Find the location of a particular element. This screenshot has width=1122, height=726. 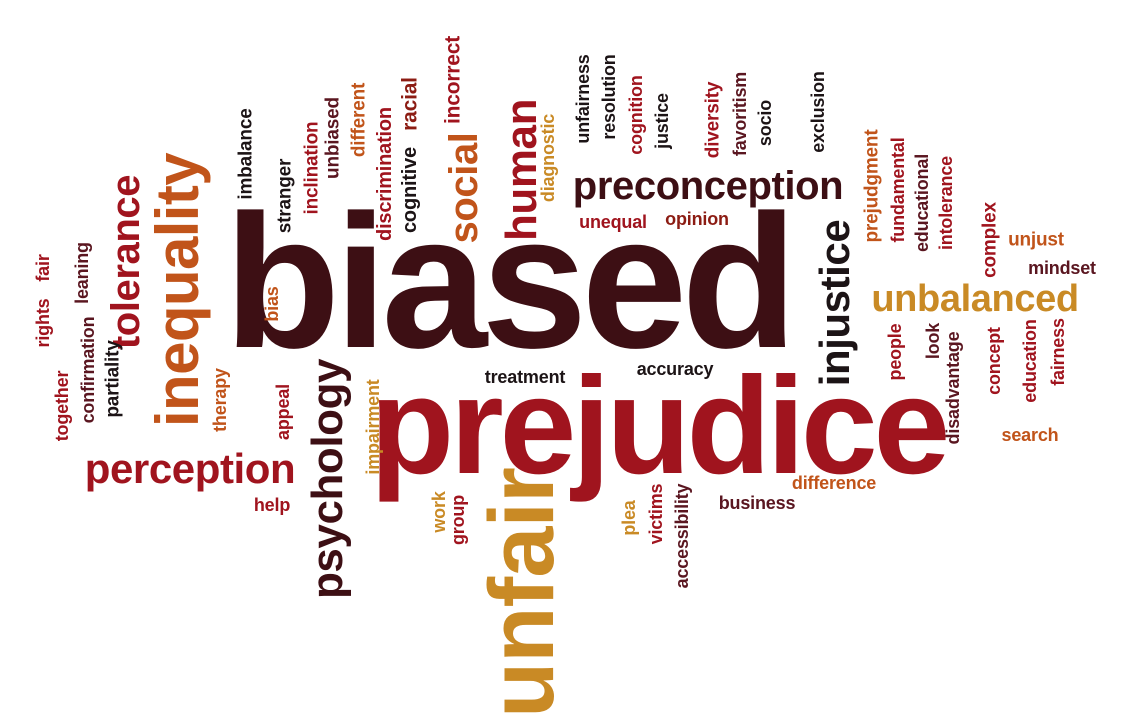

word-work: work is located at coordinates (439, 512).